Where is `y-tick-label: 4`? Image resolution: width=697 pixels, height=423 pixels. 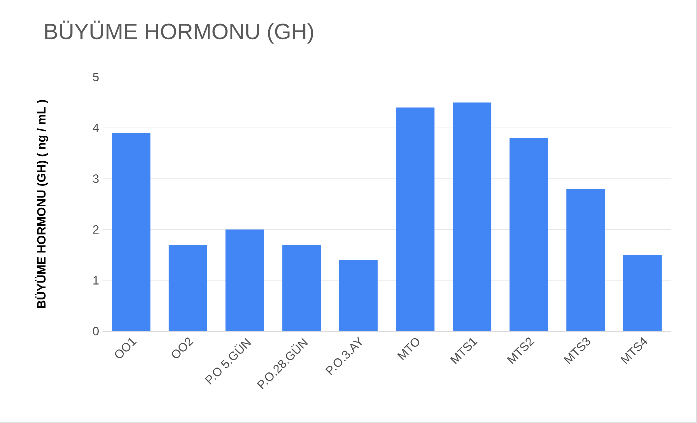 y-tick-label: 4 is located at coordinates (96, 128).